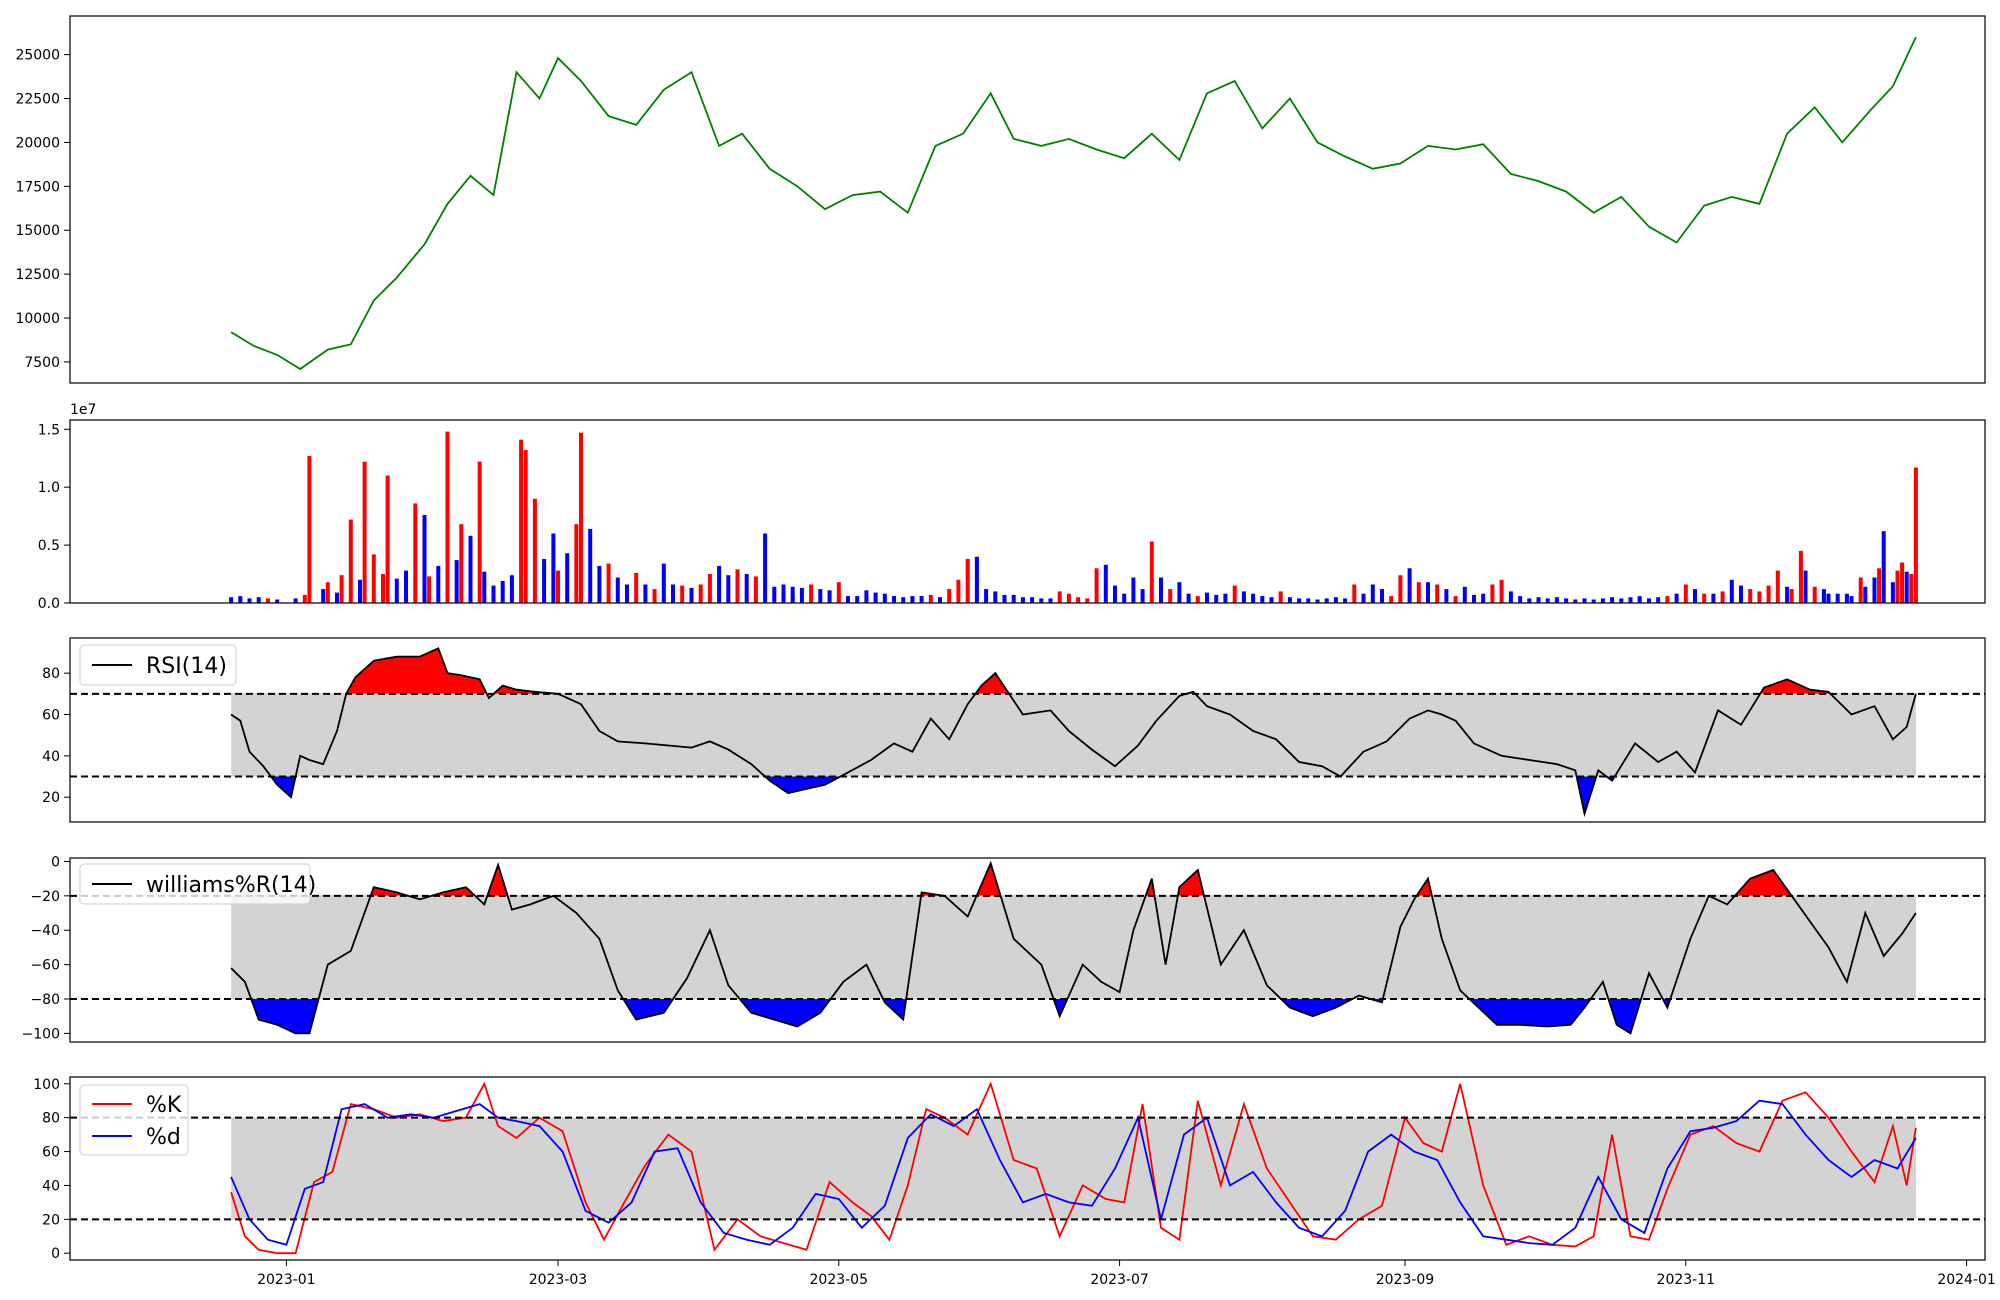 Image resolution: width=2000 pixels, height=1300 pixels. Describe the element at coordinates (51, 1186) in the screenshot. I see `stochastic-y-tick-label: 40` at that location.